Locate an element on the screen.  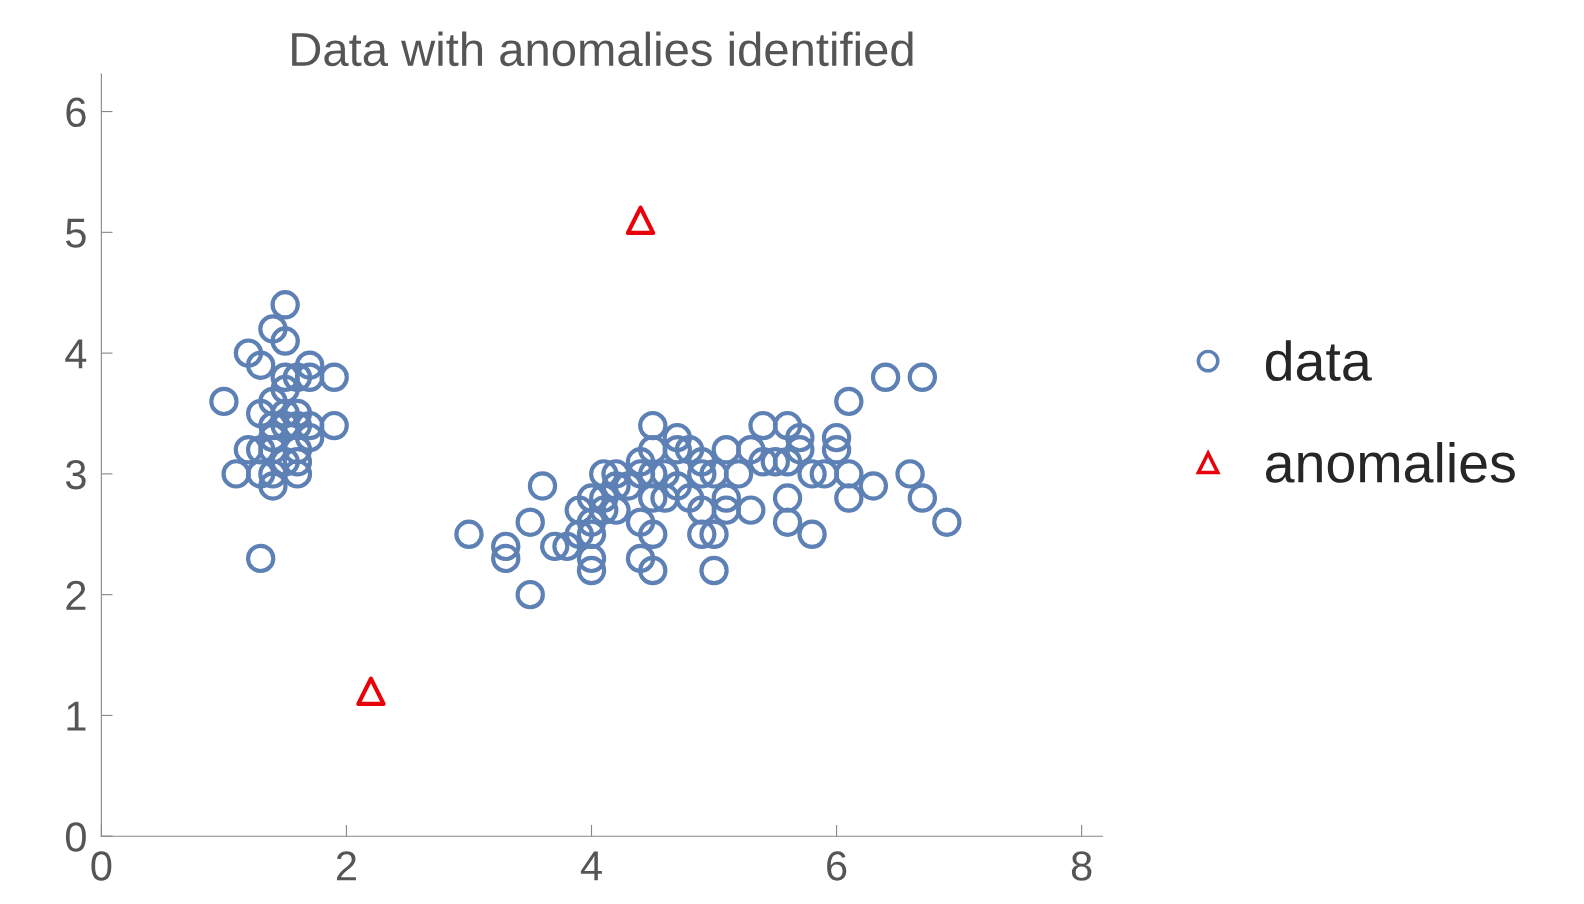
y-tick-label: 2 is located at coordinates (76, 595).